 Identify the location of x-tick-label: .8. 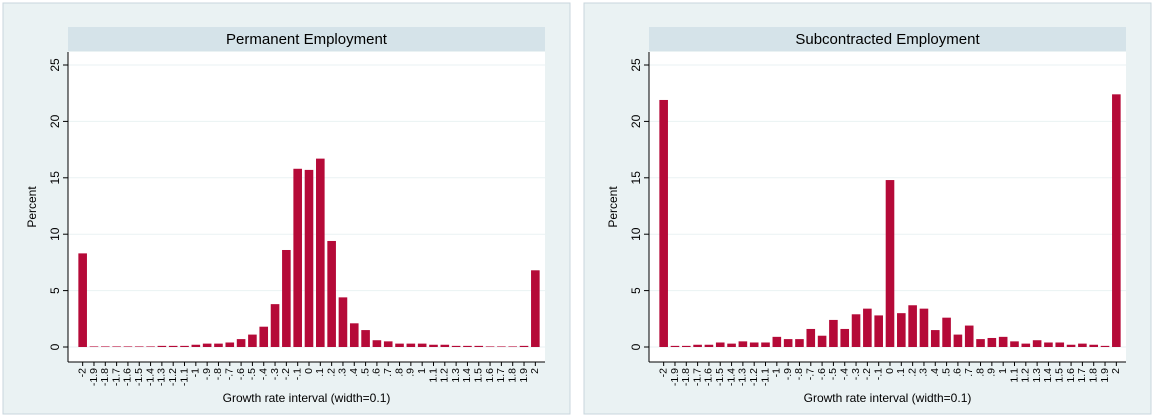
(399, 372).